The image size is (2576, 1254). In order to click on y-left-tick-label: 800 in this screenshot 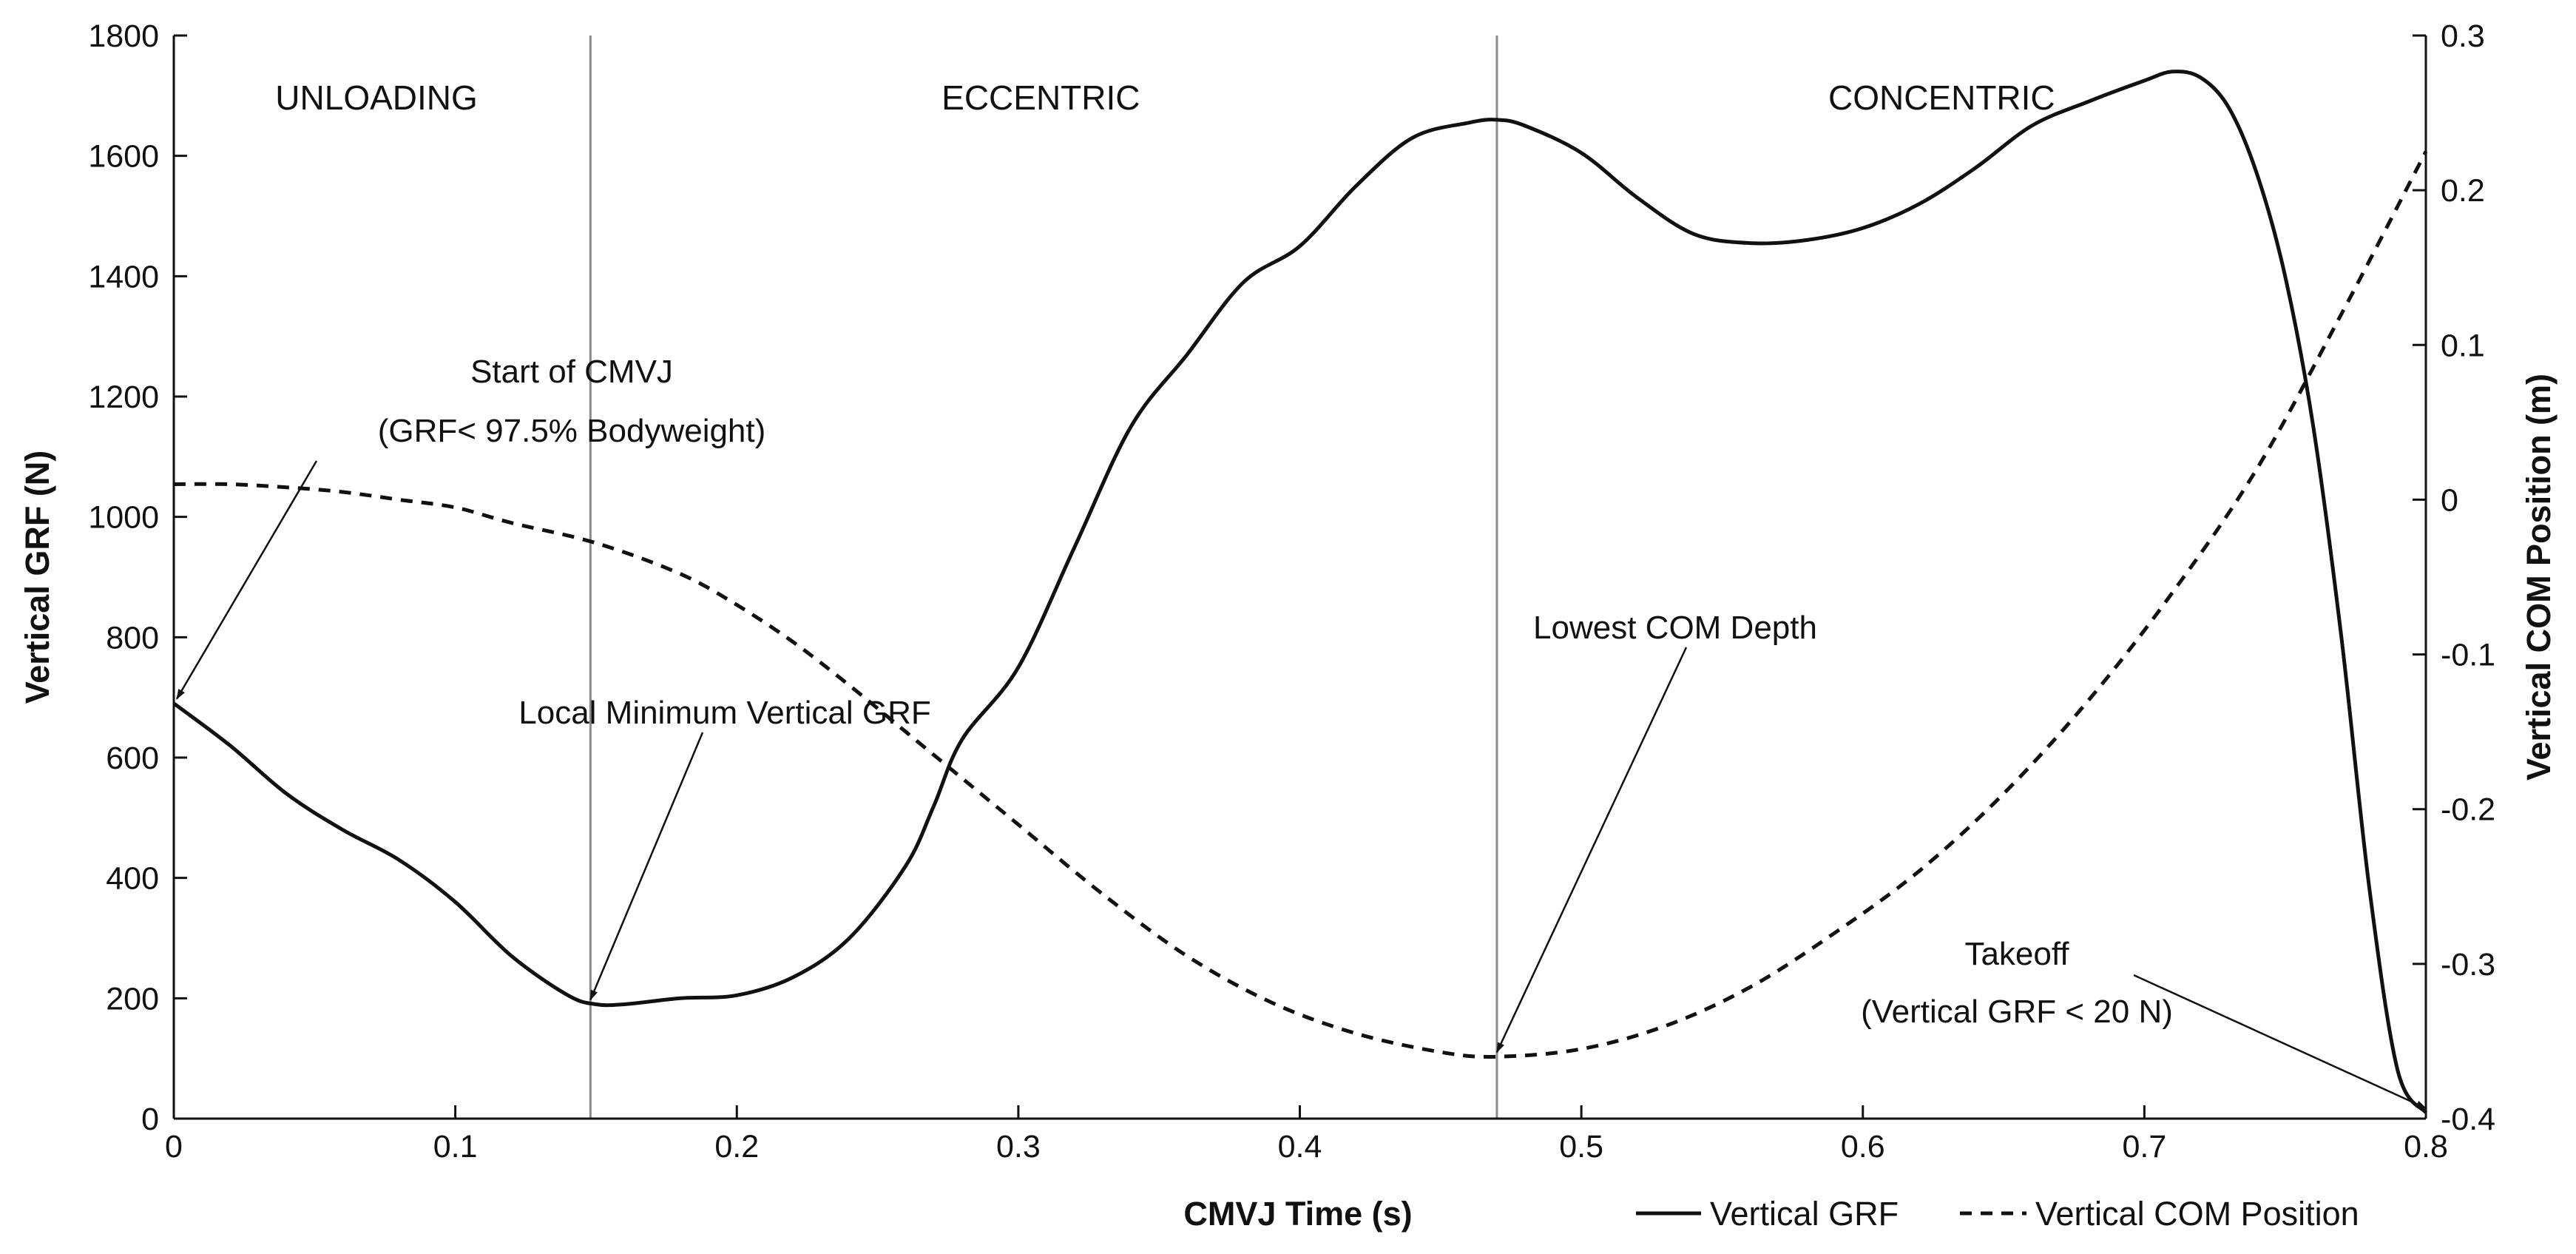, I will do `click(132, 637)`.